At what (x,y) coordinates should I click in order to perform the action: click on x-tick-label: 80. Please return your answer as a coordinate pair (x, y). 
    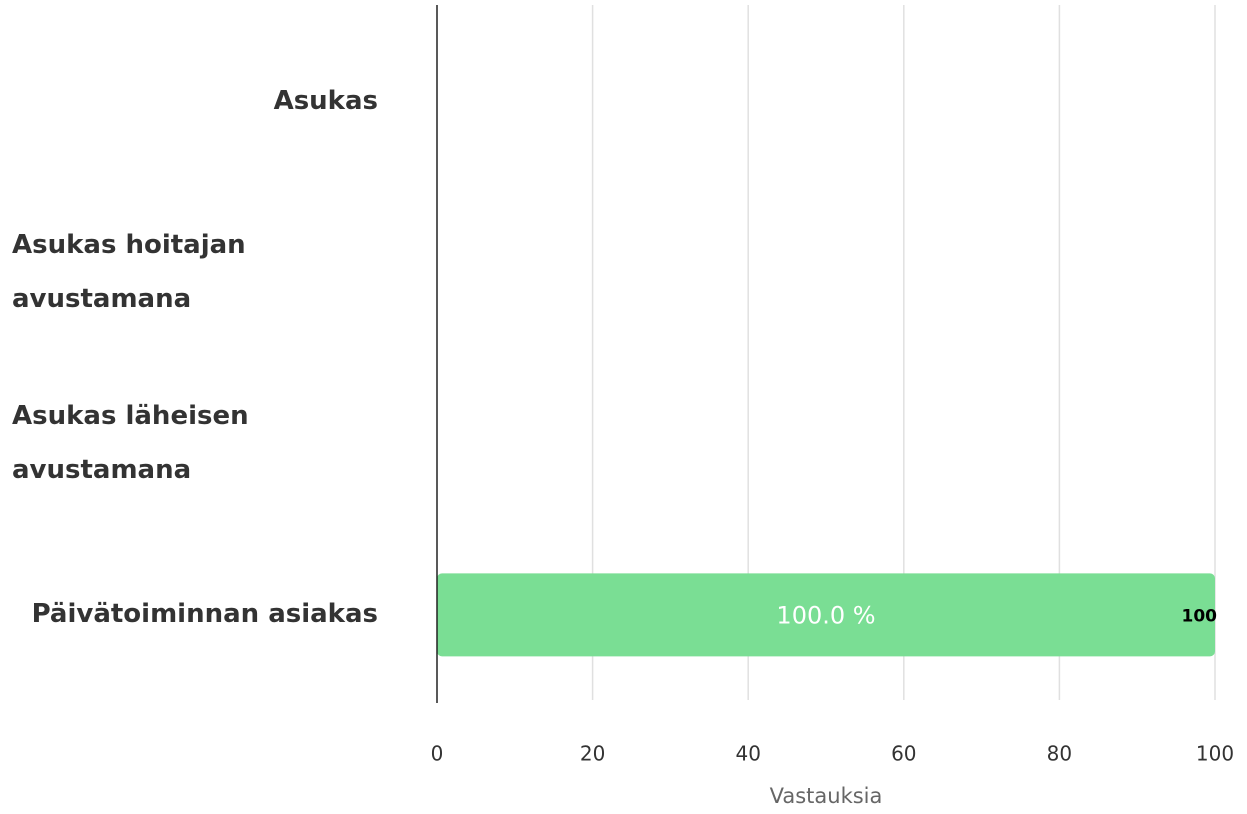
    Looking at the image, I should click on (1059, 754).